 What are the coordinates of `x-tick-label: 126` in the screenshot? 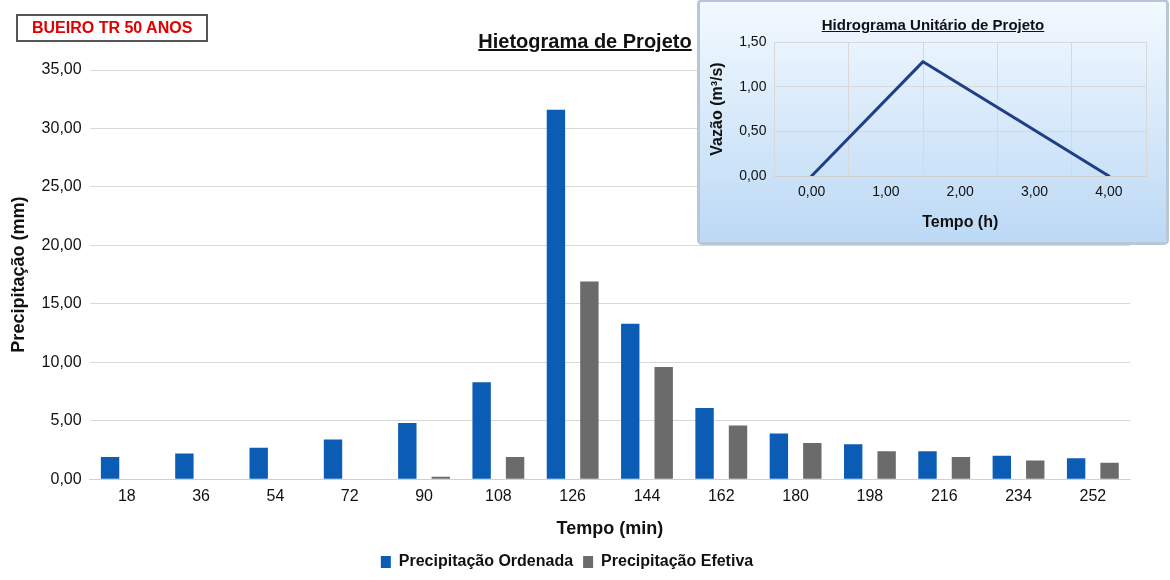 It's located at (573, 496).